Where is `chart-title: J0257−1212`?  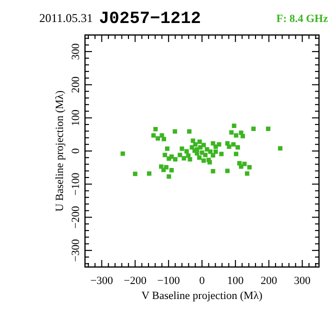
chart-title: J0257−1212 is located at coordinates (150, 19).